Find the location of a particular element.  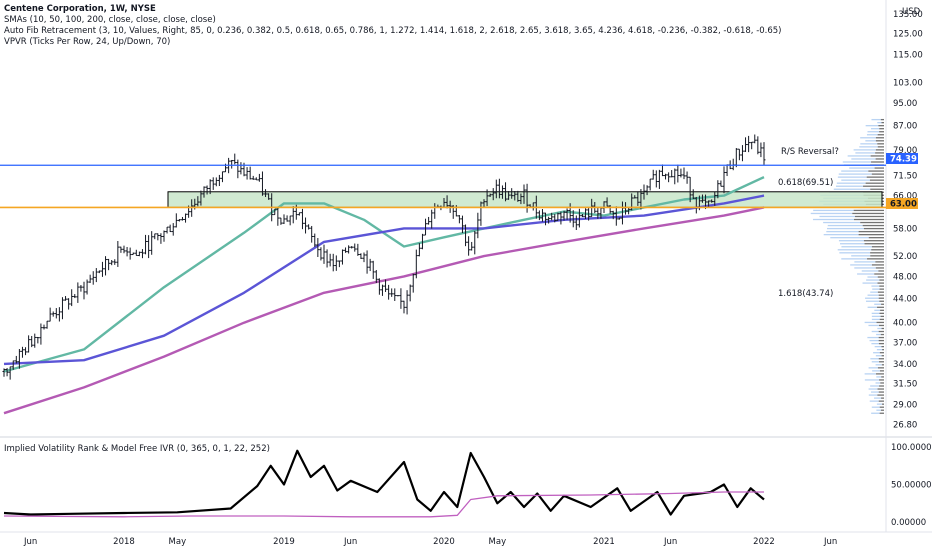

price-tag-orange-text: 63.00 is located at coordinates (903, 205).